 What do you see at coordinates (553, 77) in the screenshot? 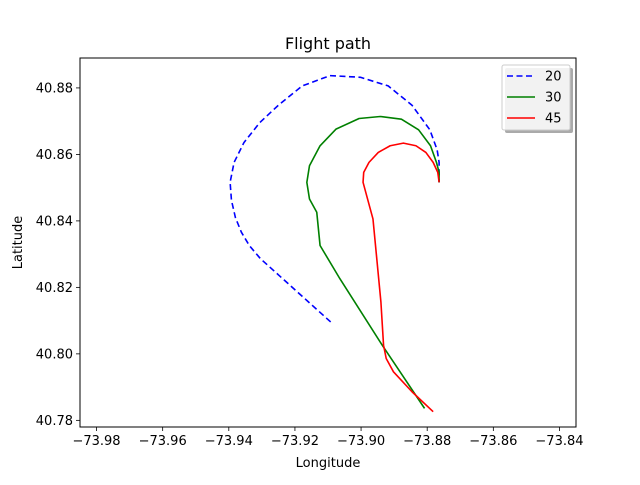
I see `legend-label-20: 20` at bounding box center [553, 77].